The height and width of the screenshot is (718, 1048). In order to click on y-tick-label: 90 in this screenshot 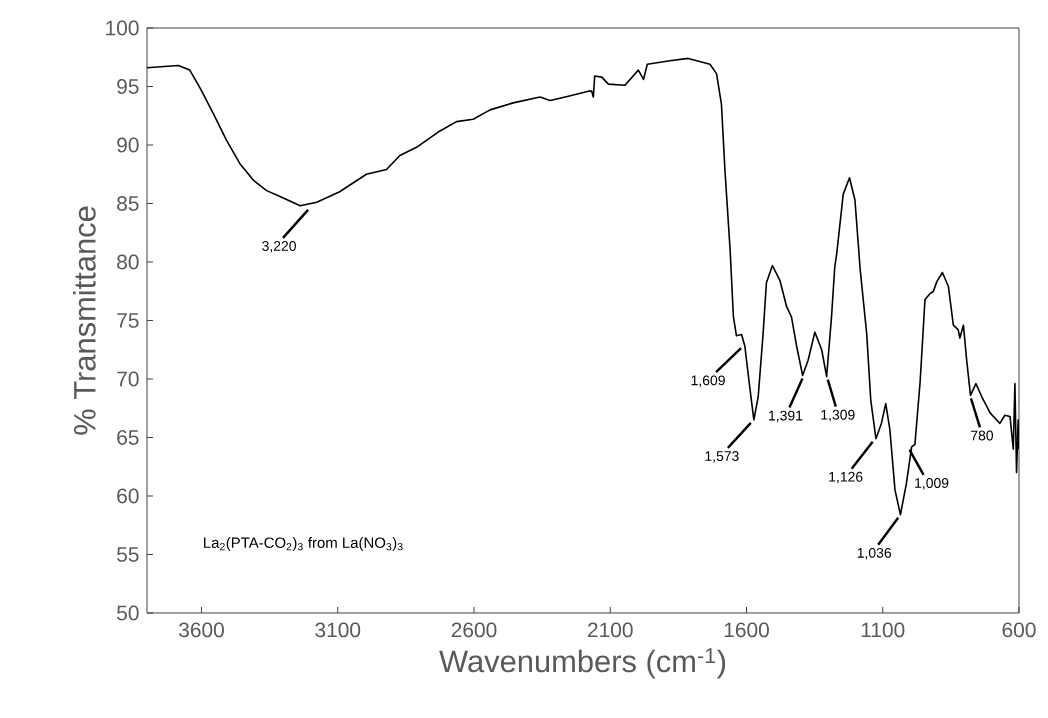, I will do `click(128, 145)`.